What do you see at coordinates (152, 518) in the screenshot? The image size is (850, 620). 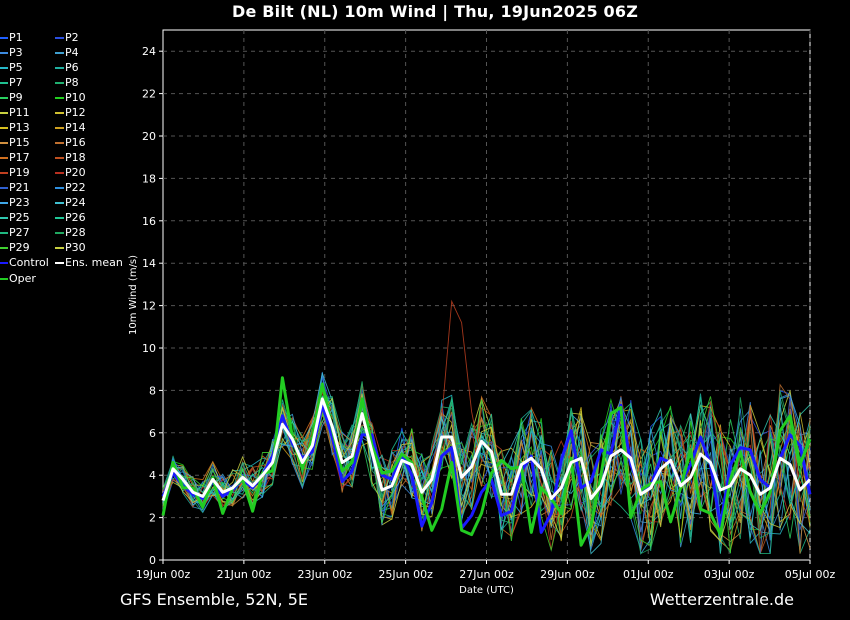 I see `y-tick-label: 2` at bounding box center [152, 518].